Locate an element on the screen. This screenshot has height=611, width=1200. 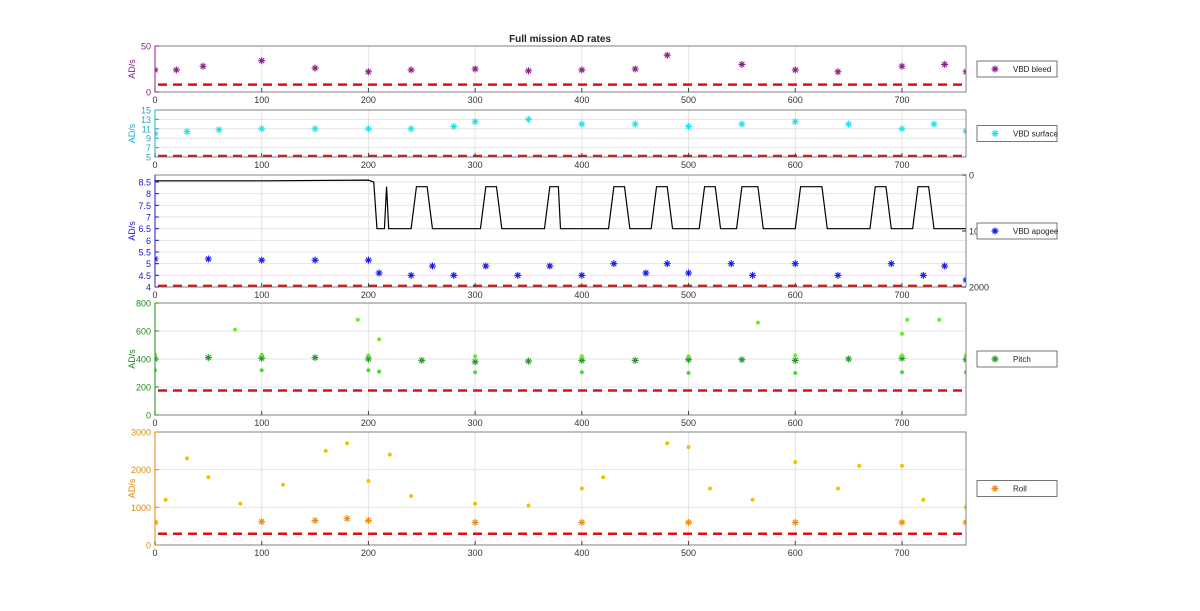
y-tick-label: 6 is located at coordinates (148, 241).